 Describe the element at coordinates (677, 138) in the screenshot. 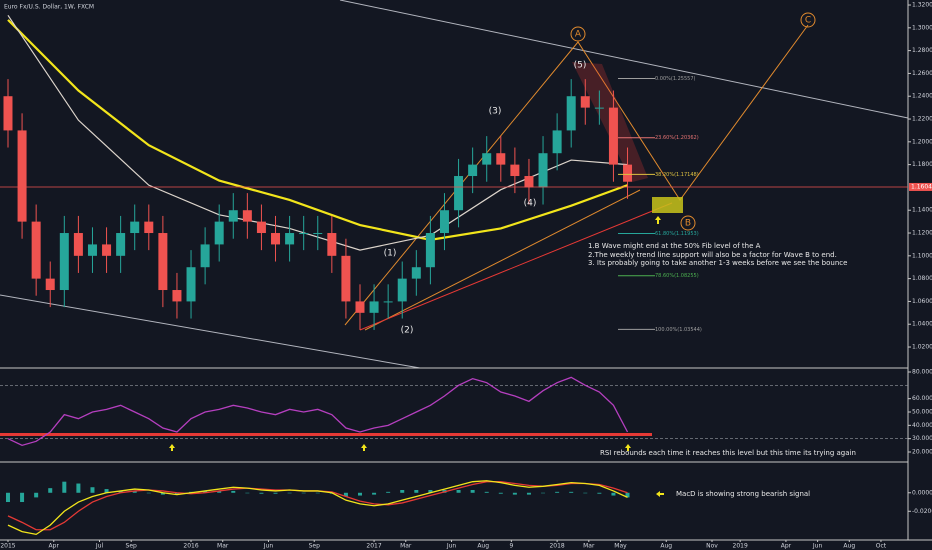

I see `fib-label: 23.60%(1.20362)` at that location.